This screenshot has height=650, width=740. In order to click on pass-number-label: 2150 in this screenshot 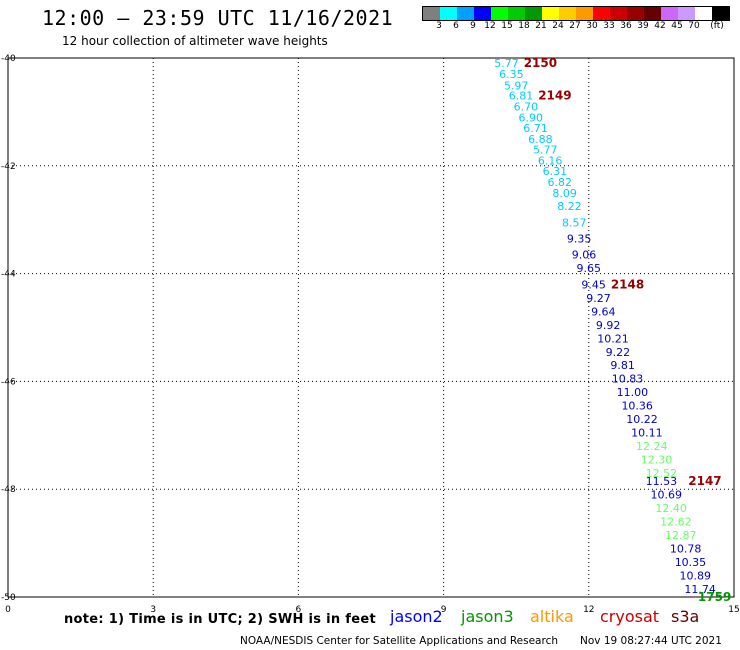, I will do `click(540, 63)`.